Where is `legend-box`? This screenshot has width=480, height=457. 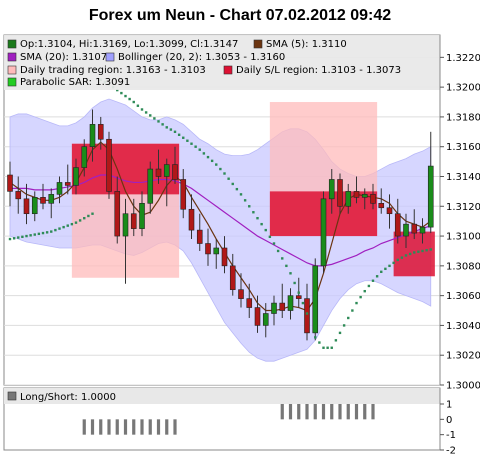
legend-box is located at coordinates (222, 62).